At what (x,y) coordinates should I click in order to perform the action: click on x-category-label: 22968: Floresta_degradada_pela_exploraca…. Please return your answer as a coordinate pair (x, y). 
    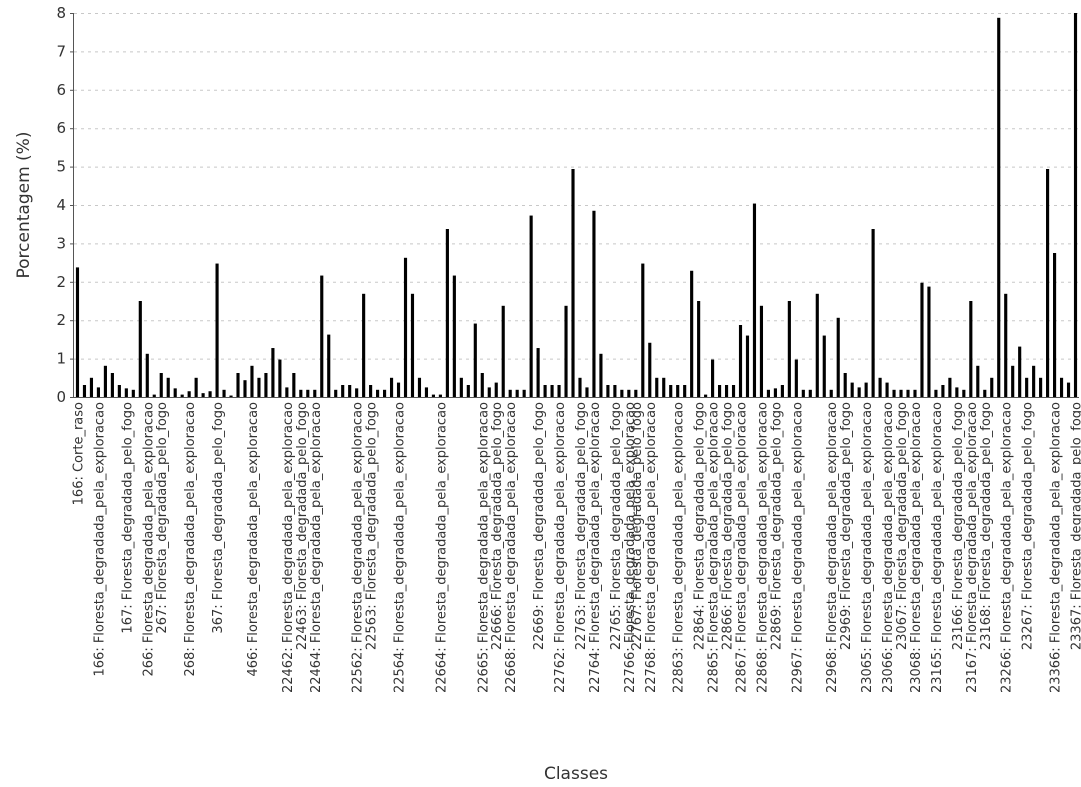
    Looking at the image, I should click on (832, 547).